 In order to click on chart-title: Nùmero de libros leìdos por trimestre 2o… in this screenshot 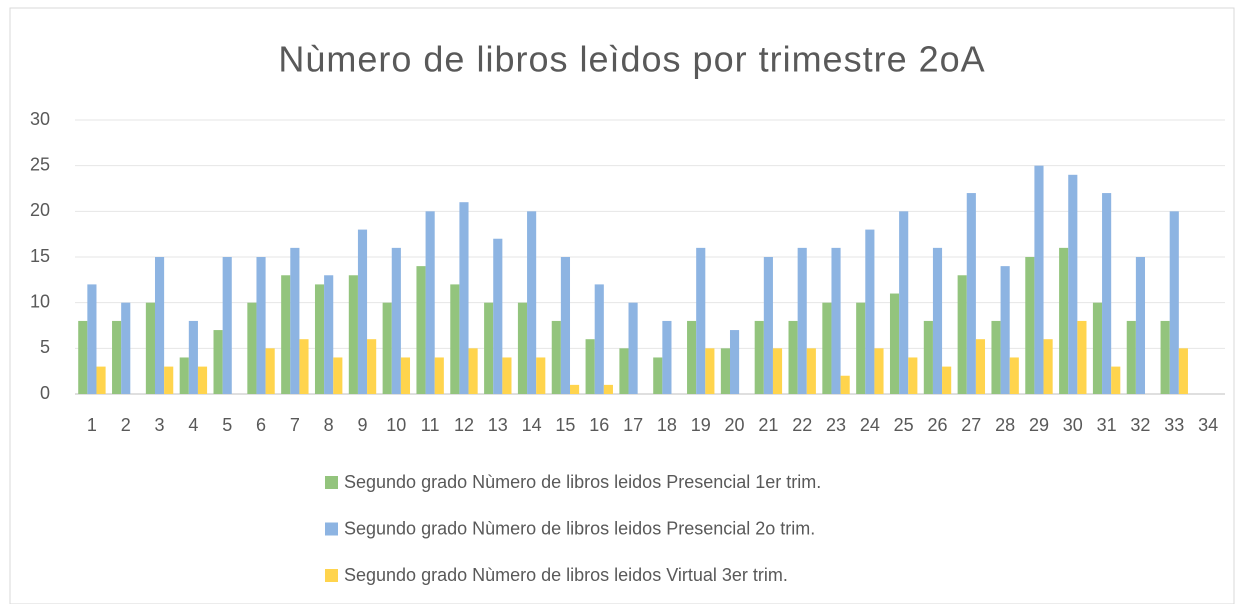, I will do `click(631, 59)`.